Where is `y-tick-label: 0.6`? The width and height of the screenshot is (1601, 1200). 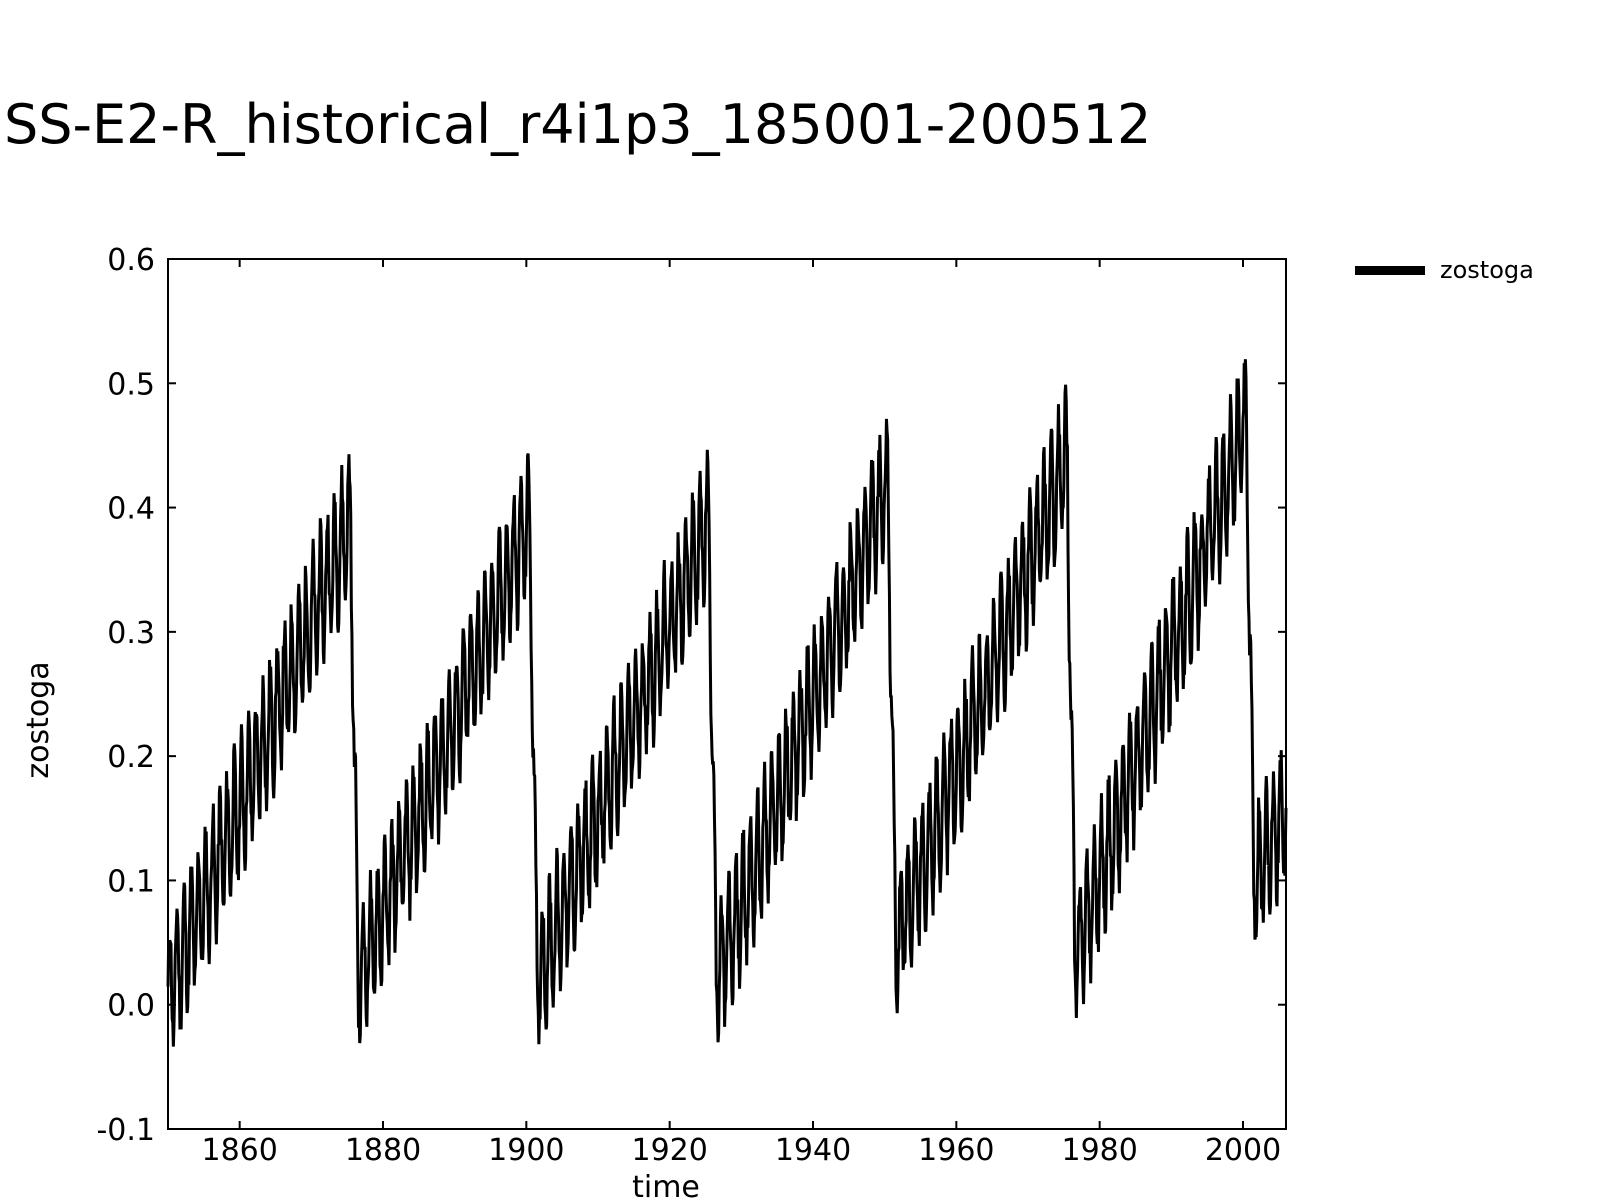
y-tick-label: 0.6 is located at coordinates (131, 260).